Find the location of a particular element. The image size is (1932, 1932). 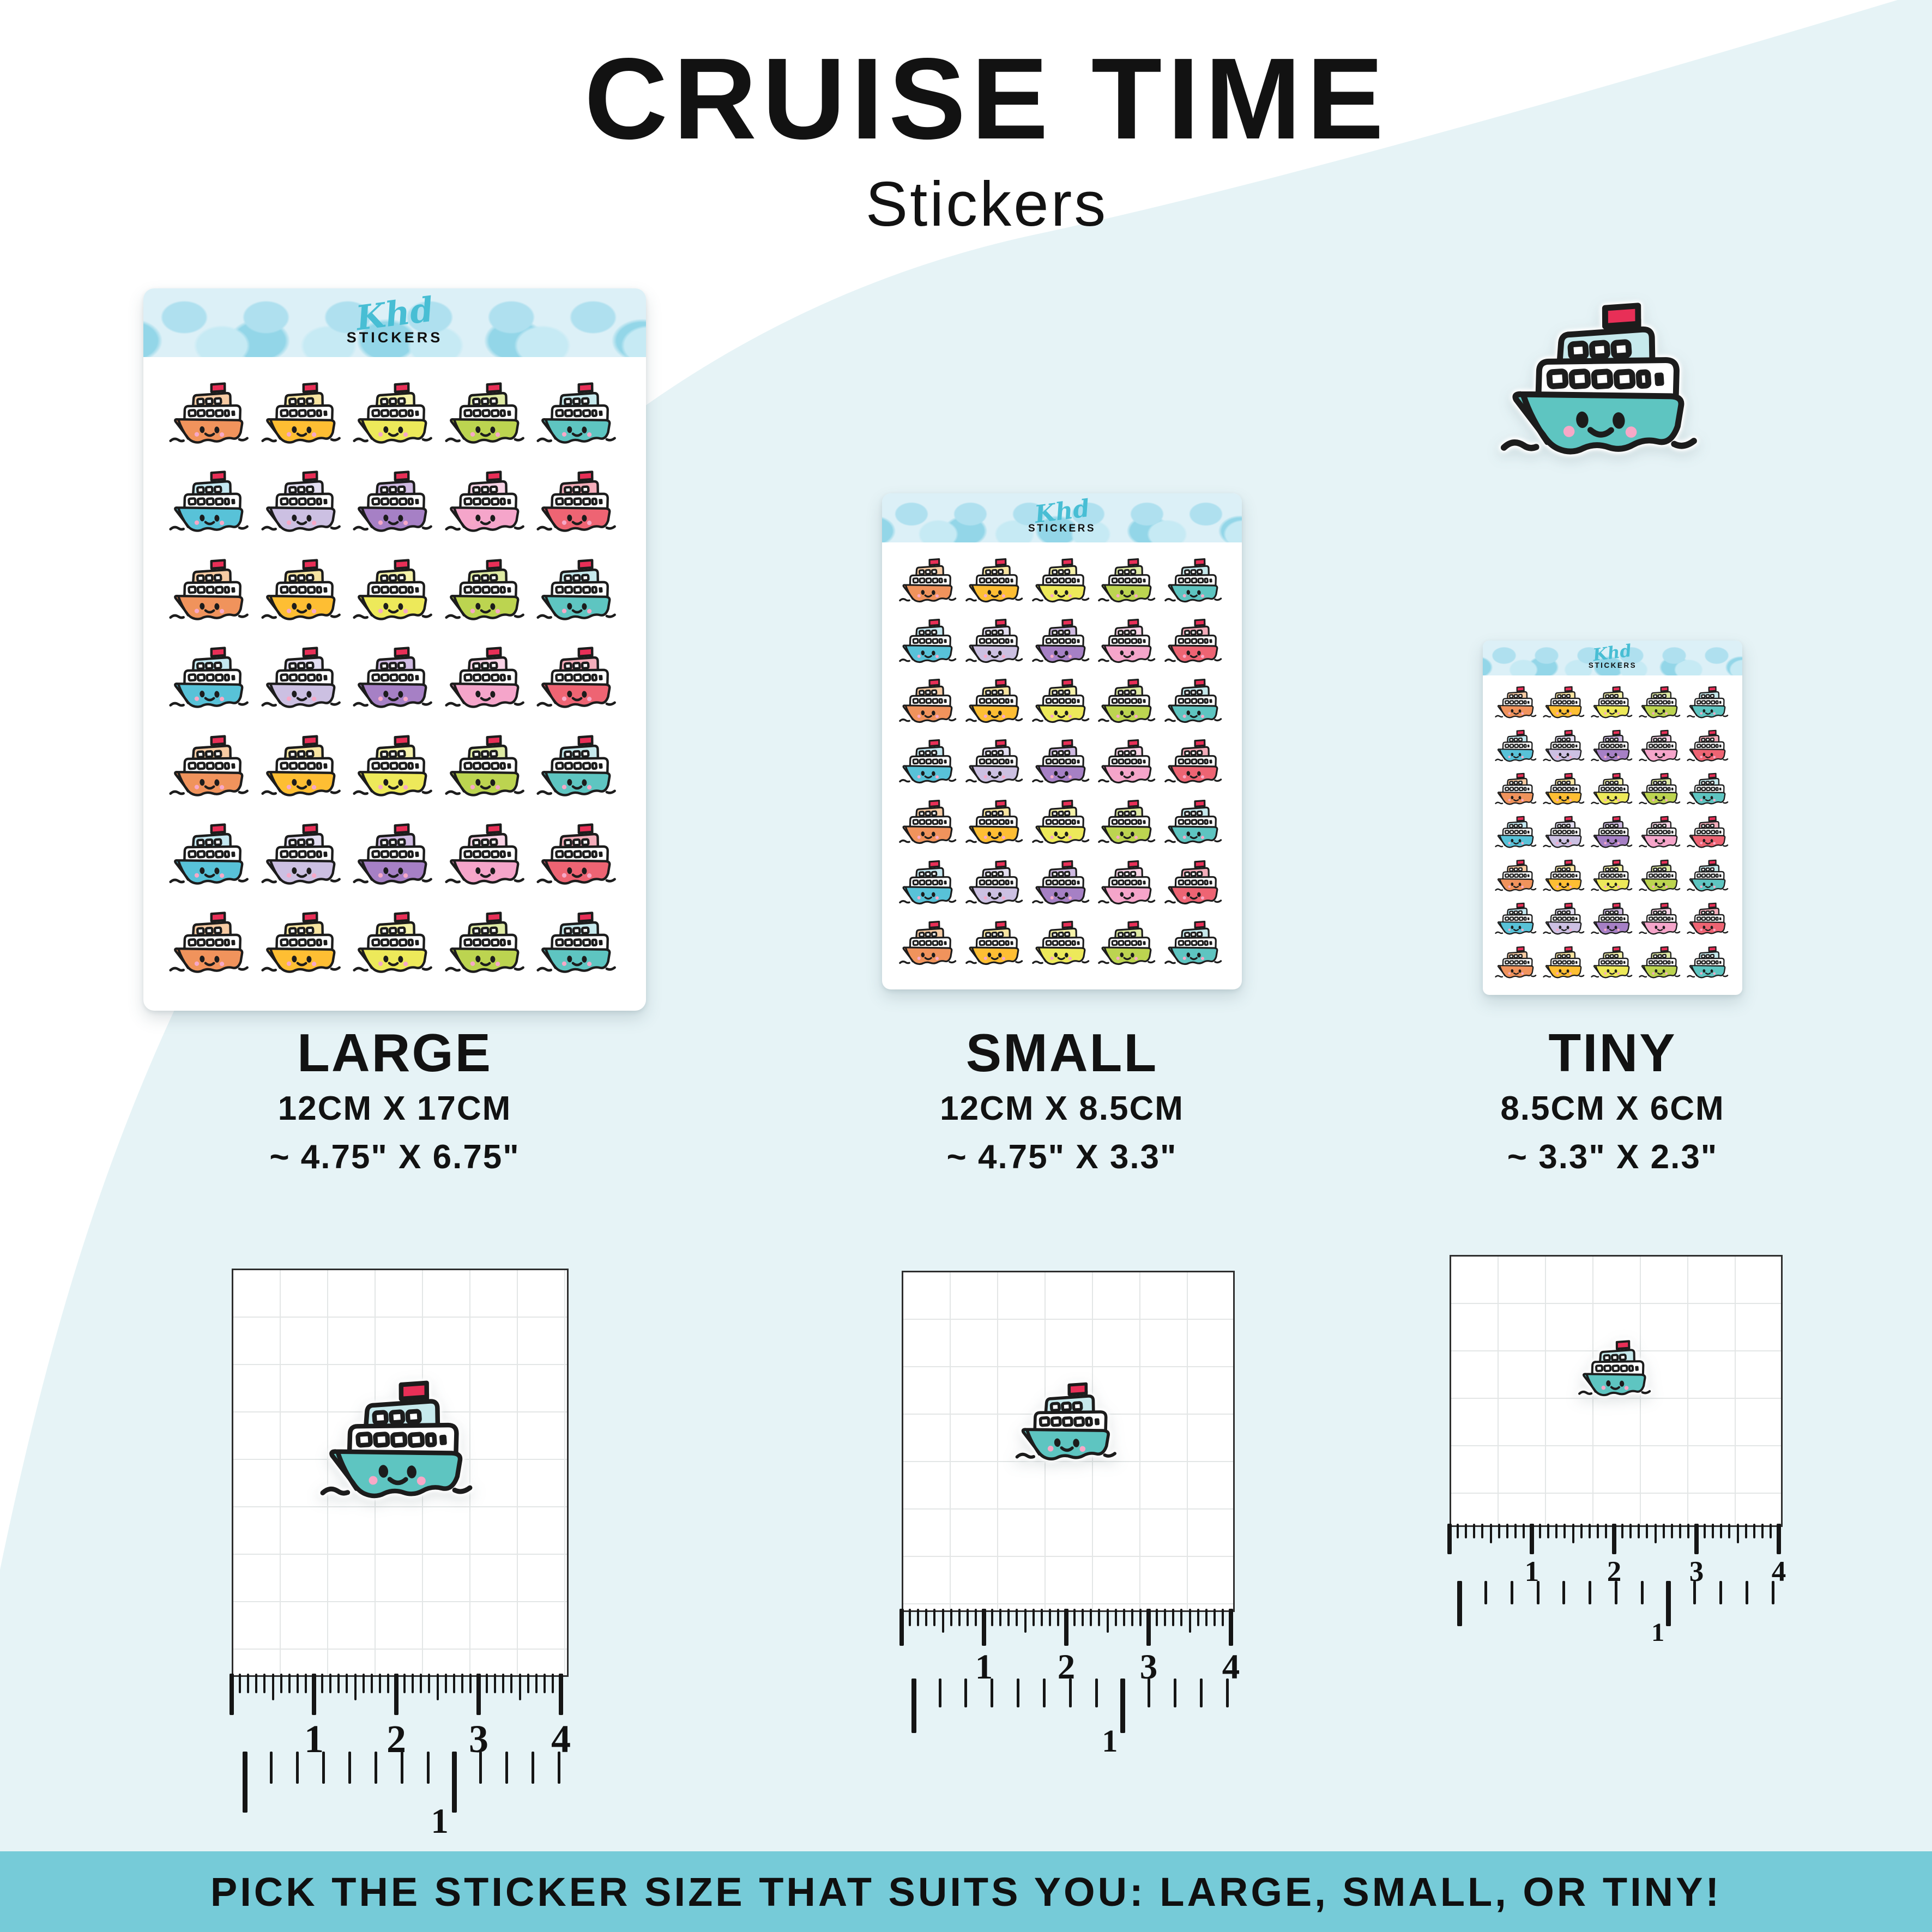

size-dims-in: ~ 4.75" X 6.75" is located at coordinates (394, 1157).